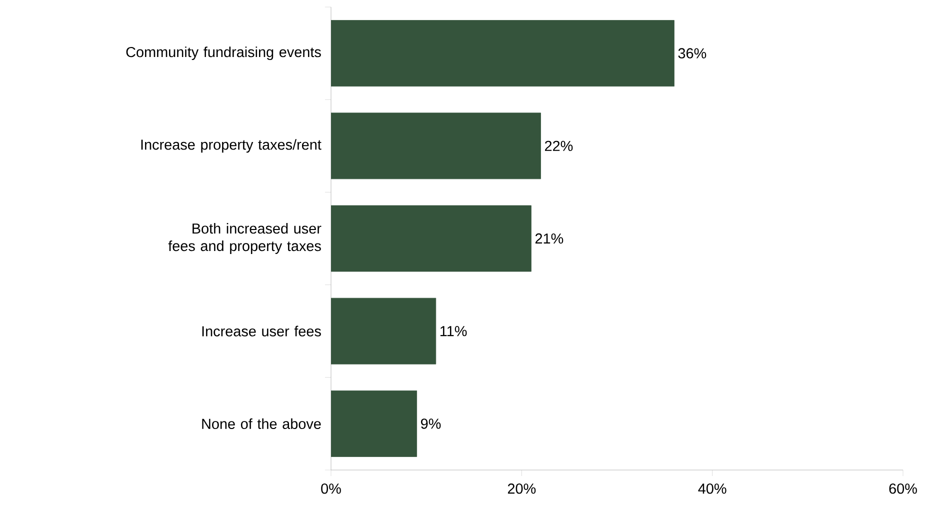 The width and height of the screenshot is (939, 522). I want to click on y-tick-label: None of the above, so click(261, 424).